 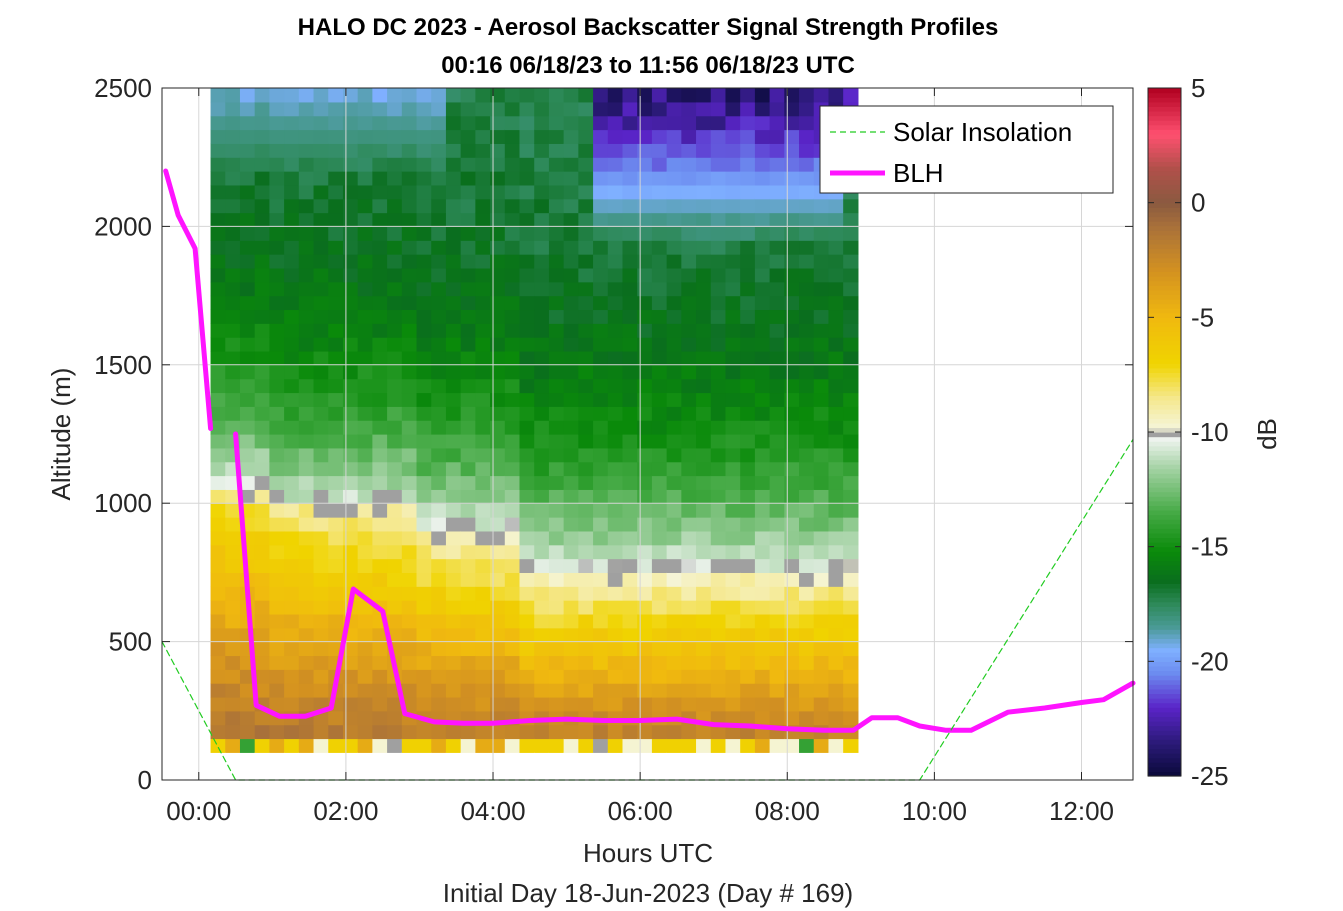 I want to click on x-tick-label: 10:00, so click(x=934, y=811).